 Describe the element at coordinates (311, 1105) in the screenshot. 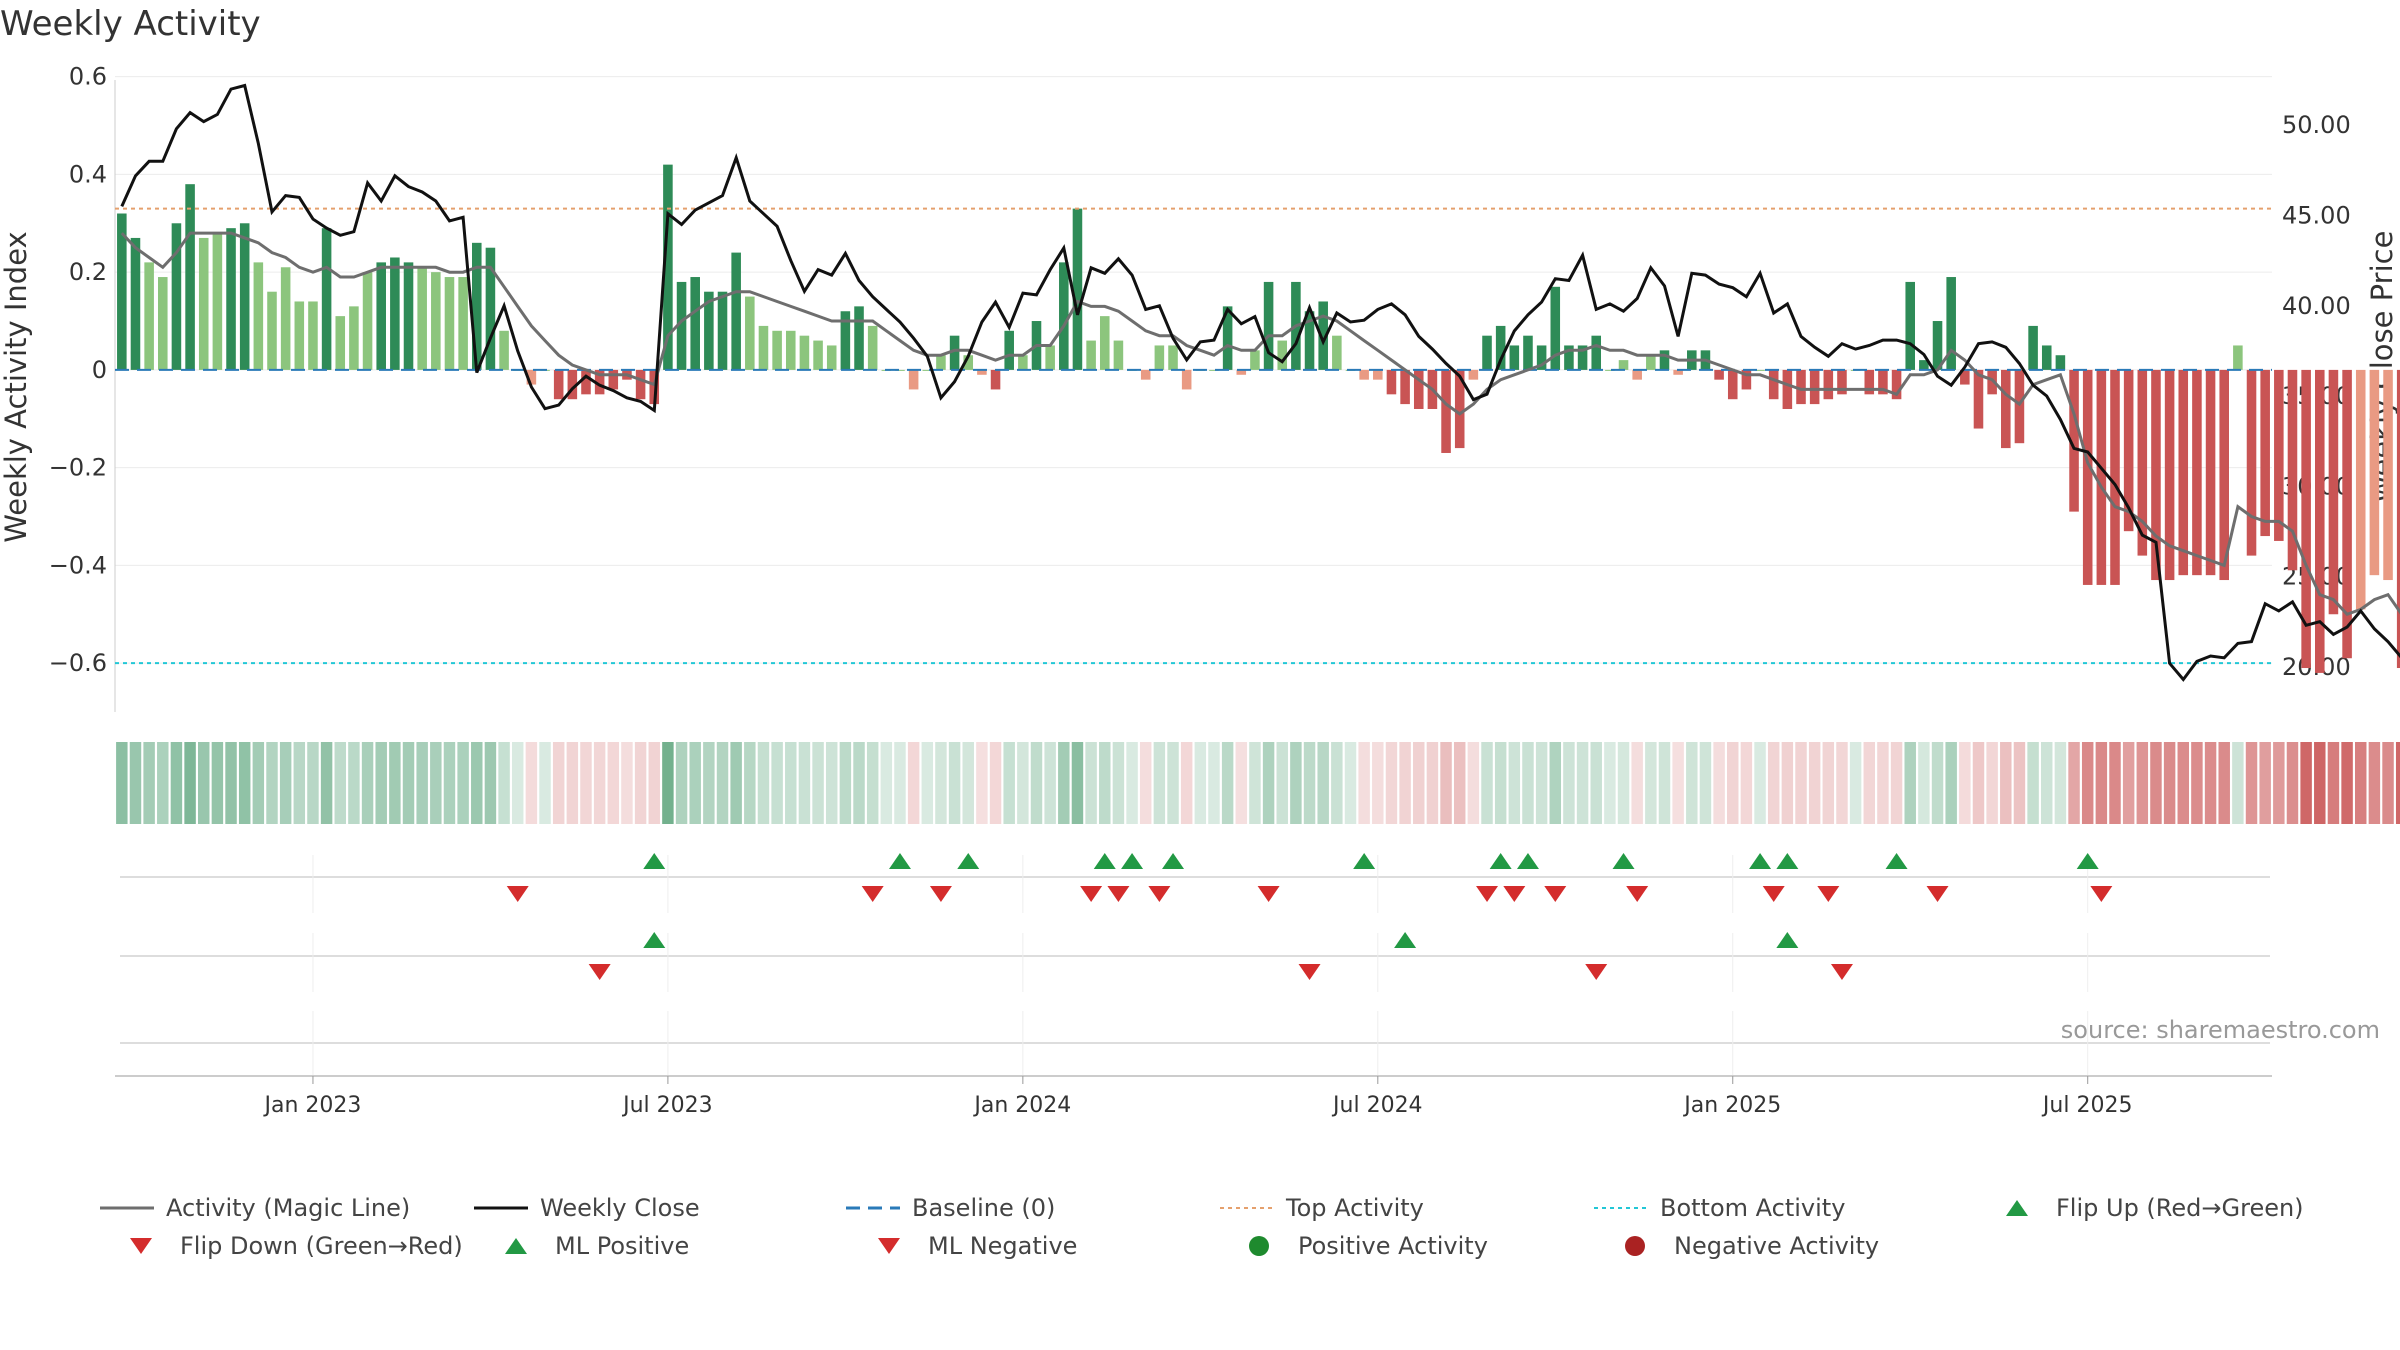

I see `x-tick-label: Jan 2023` at that location.